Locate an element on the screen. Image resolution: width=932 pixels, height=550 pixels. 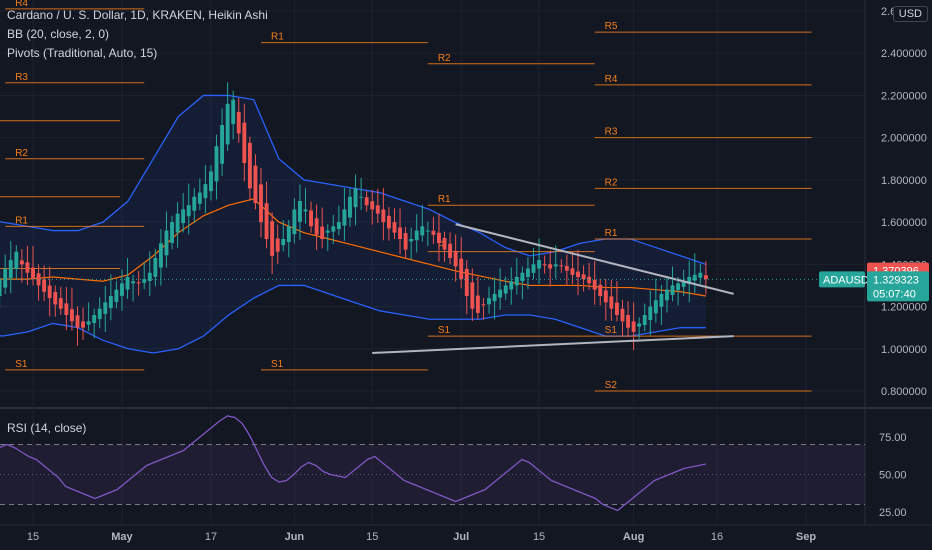
pivots-legend: Pivots (Traditional, Auto, 15) is located at coordinates (82, 53).